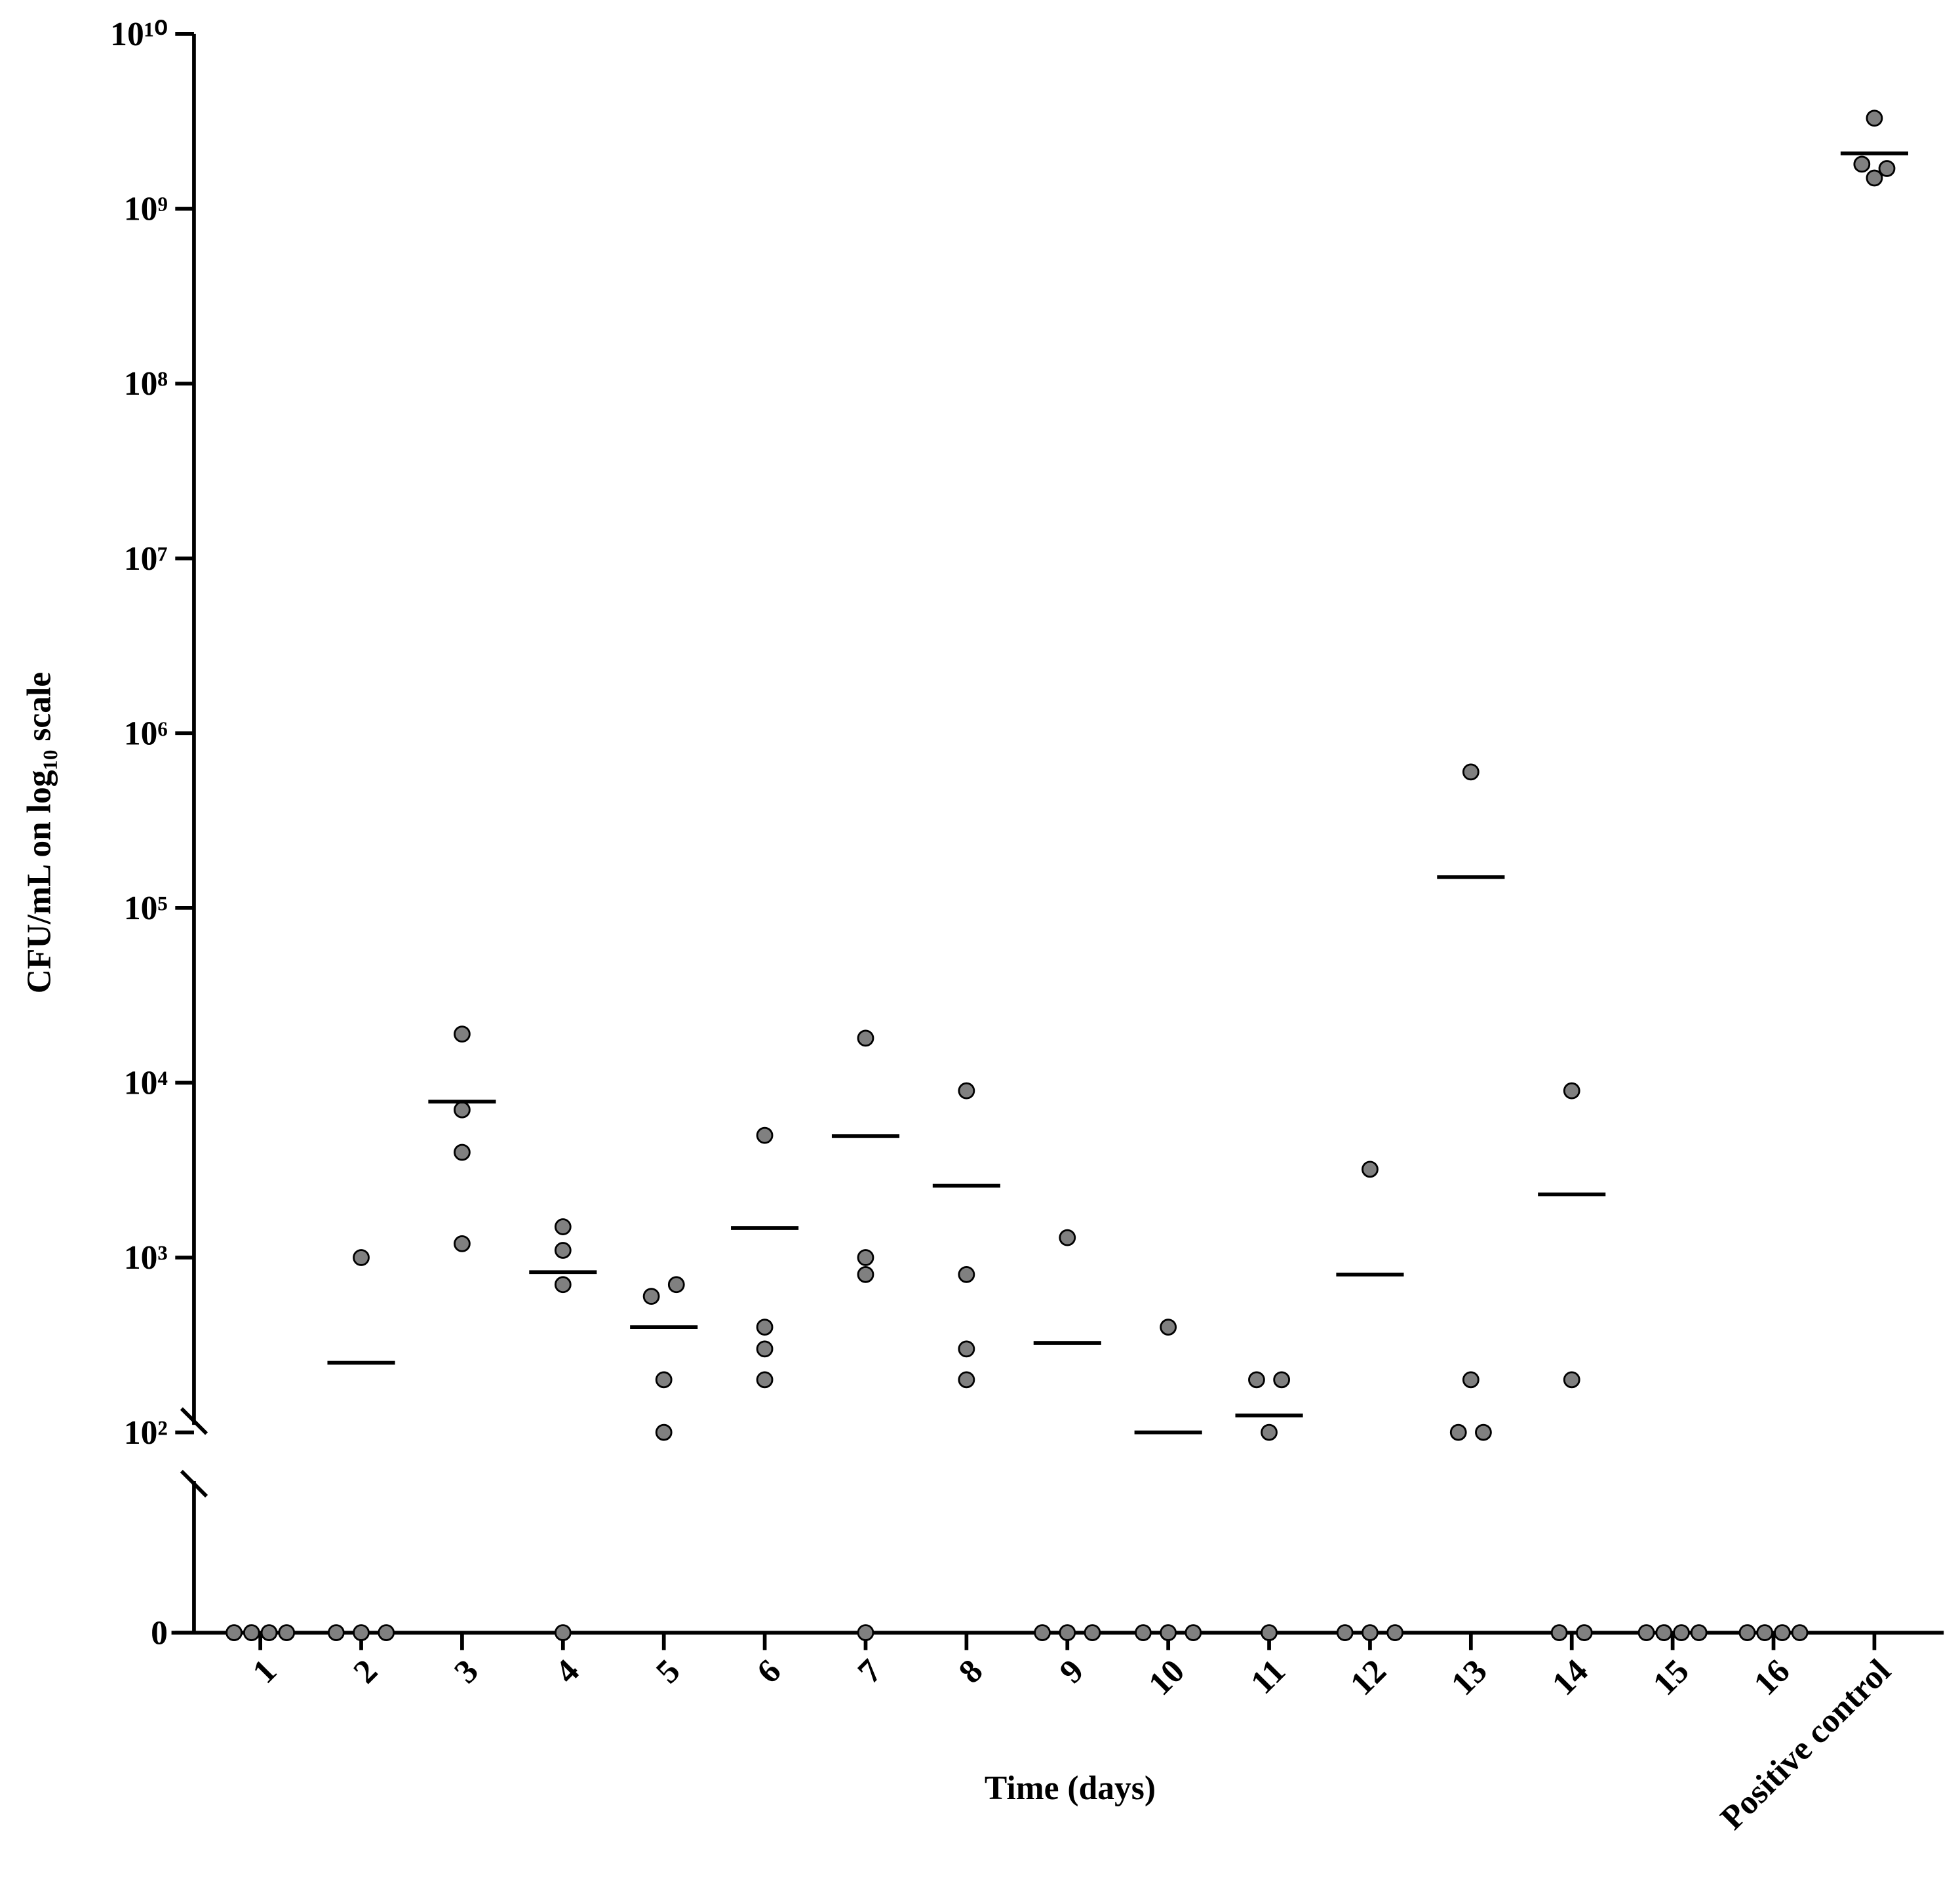 Image resolution: width=1960 pixels, height=1887 pixels. What do you see at coordinates (39, 833) in the screenshot?
I see `y-axis-title: CFU/mL on log₁₀ scale` at bounding box center [39, 833].